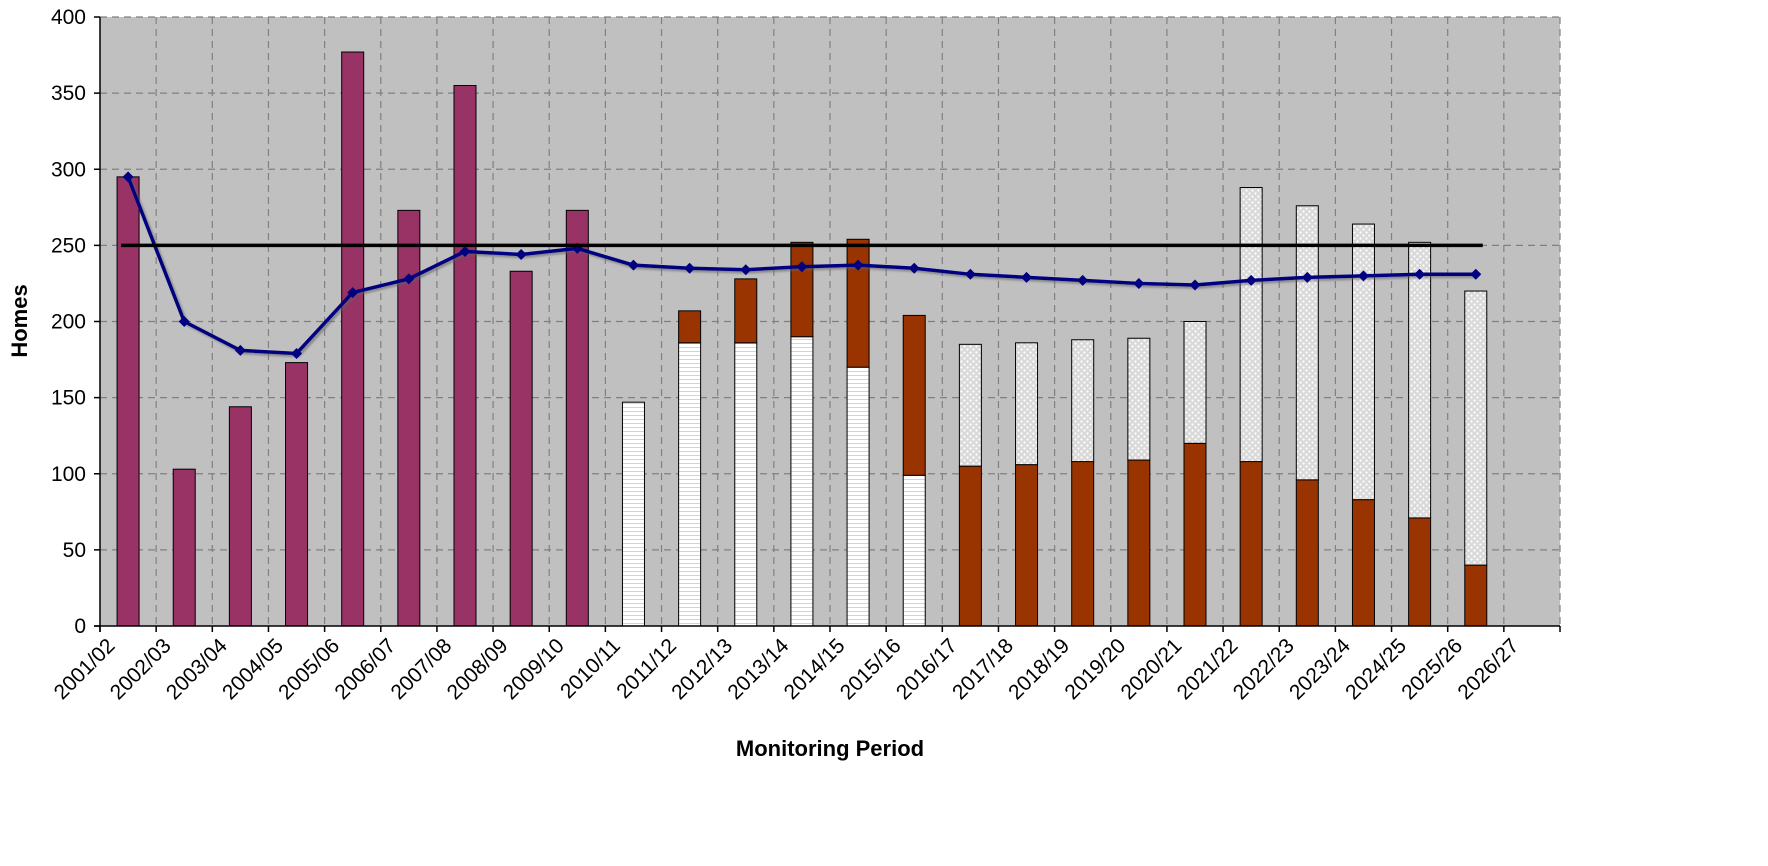 The image size is (1768, 866). What do you see at coordinates (983, 669) in the screenshot?
I see `x-tick-label: 2017/18` at bounding box center [983, 669].